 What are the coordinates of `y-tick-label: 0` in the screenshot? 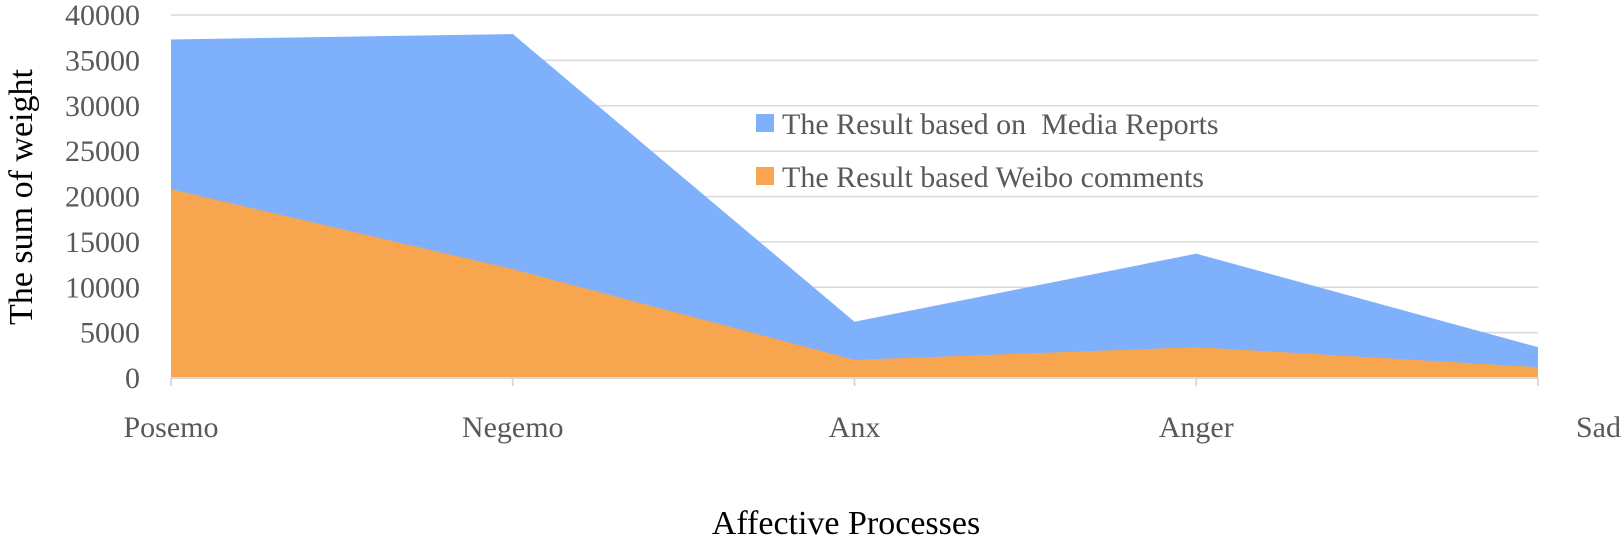 It's located at (132, 378).